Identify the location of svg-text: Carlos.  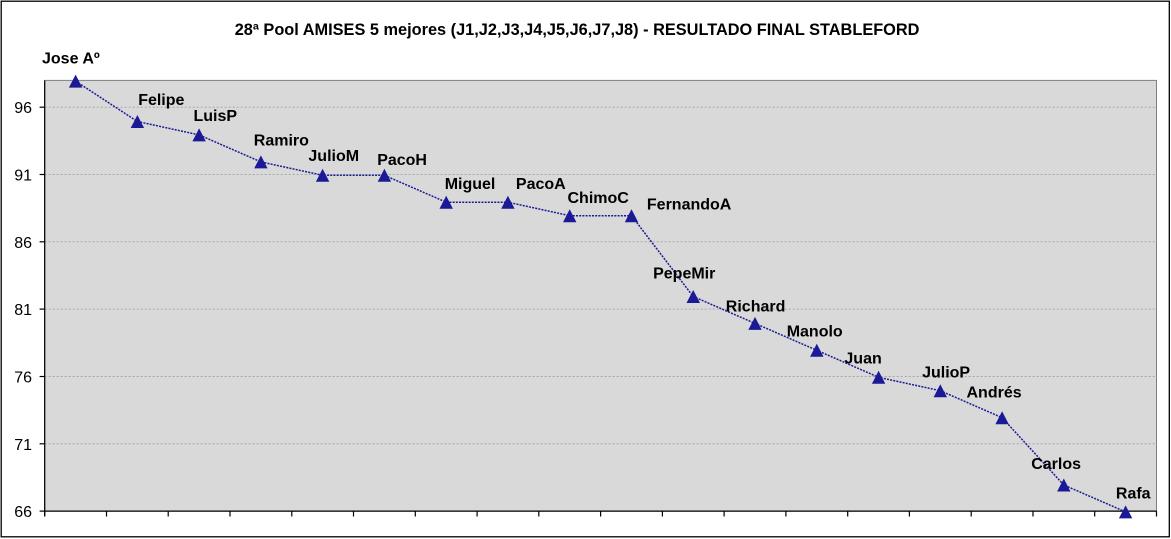
(1056, 464).